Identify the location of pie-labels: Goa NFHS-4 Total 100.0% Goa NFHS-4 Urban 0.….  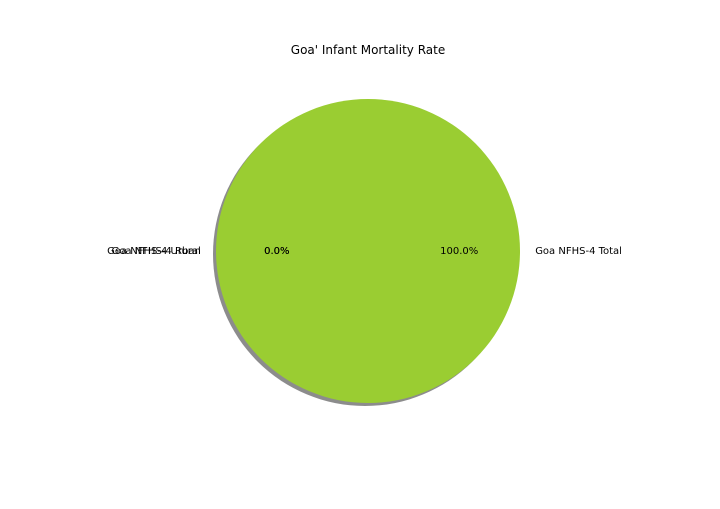
(364, 251).